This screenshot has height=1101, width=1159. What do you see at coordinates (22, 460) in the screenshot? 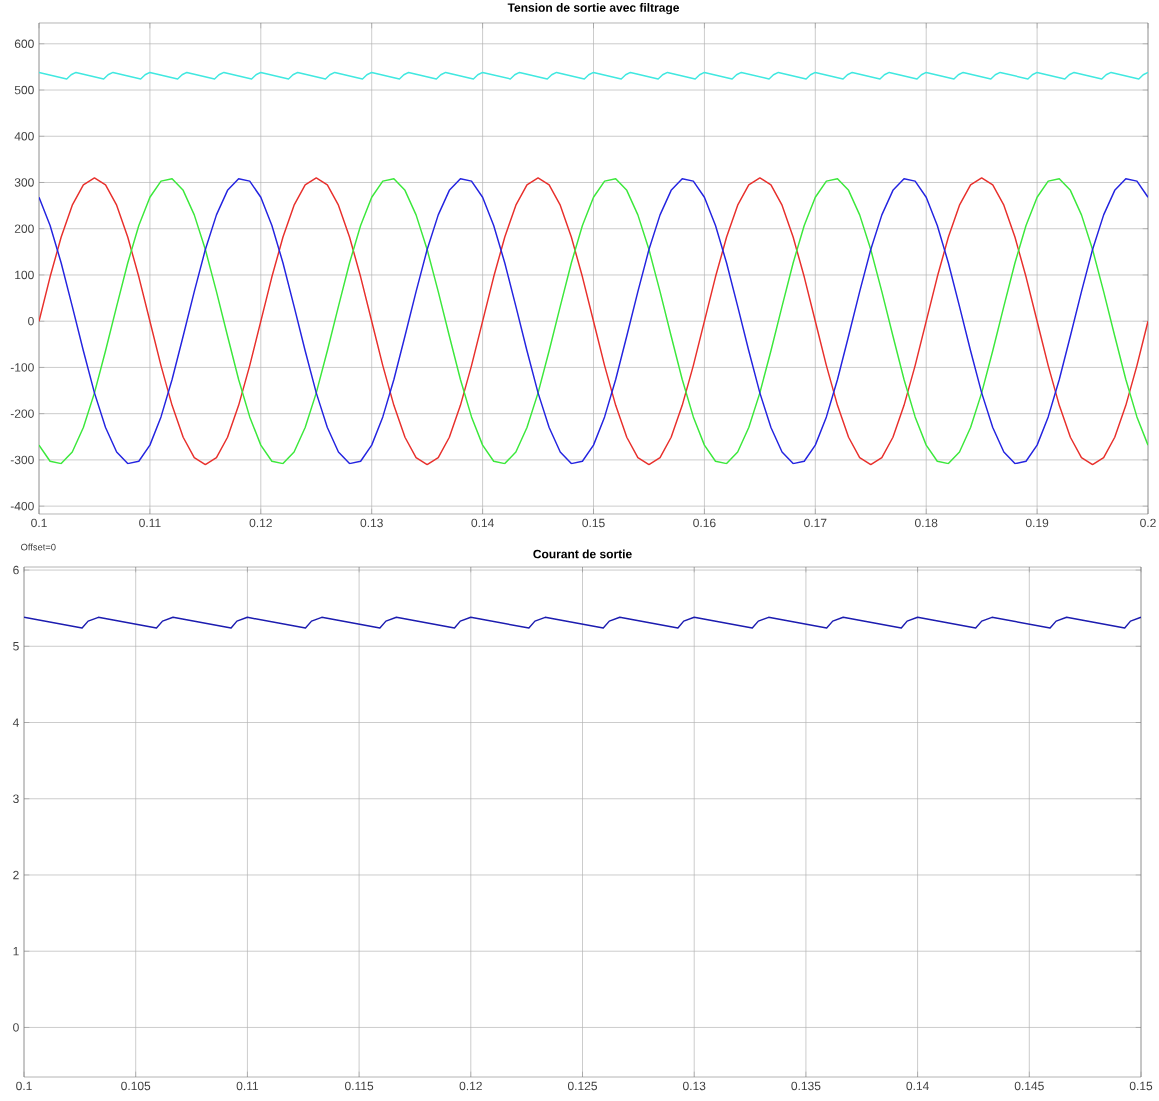
I see `y-tick-label: -300` at bounding box center [22, 460].